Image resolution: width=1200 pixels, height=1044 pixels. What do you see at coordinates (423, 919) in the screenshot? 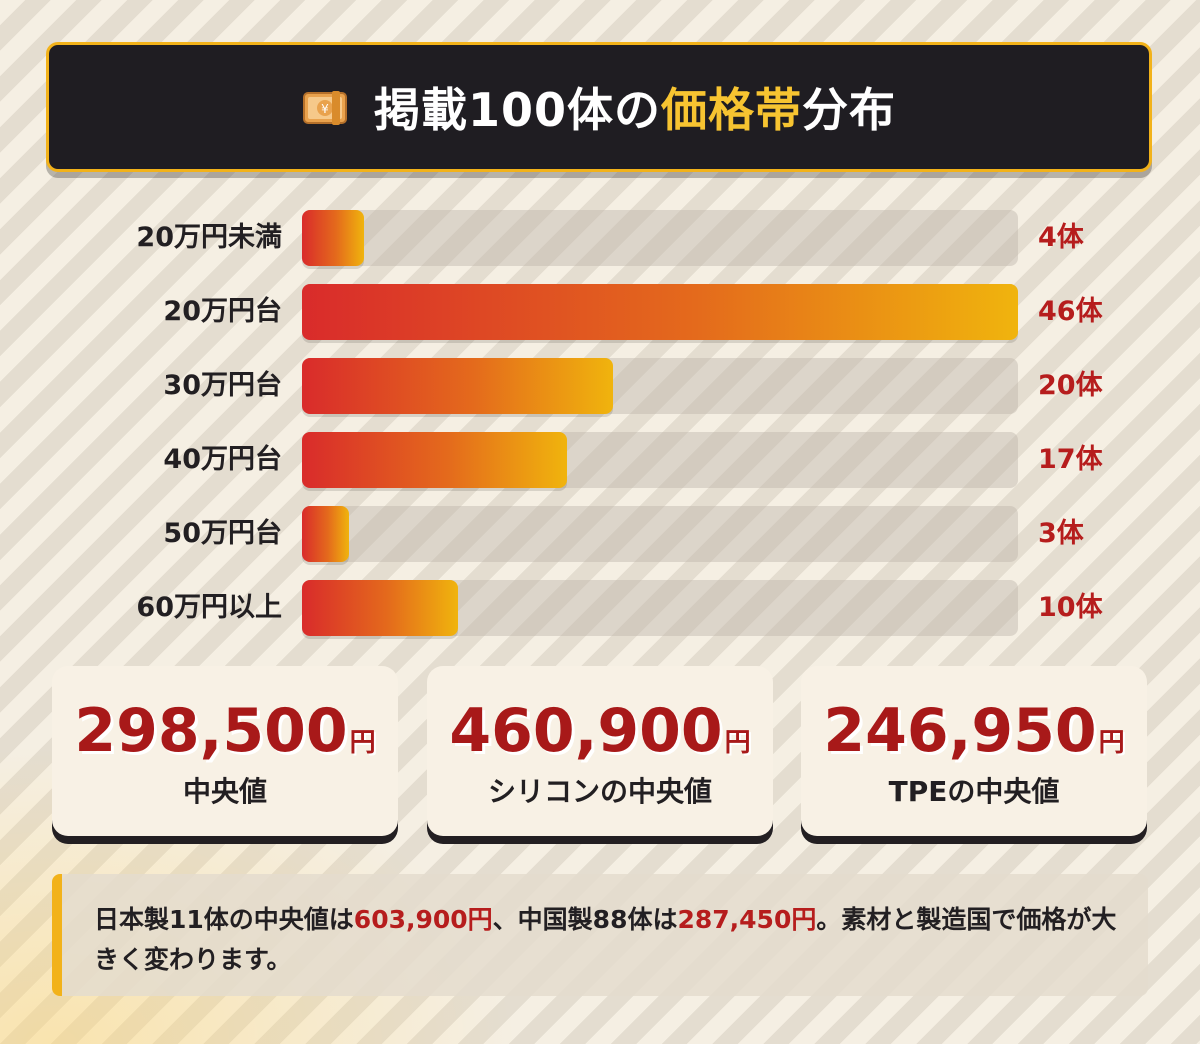
I see `note-value-japan: 603,900円` at bounding box center [423, 919].